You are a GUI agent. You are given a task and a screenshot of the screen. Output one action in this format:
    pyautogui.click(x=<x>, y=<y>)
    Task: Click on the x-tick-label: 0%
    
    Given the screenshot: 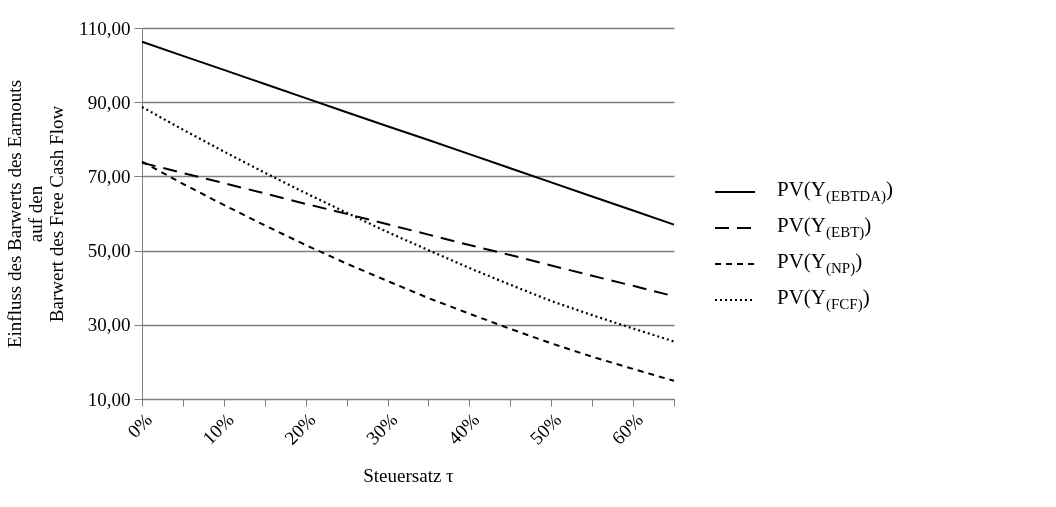 What is the action you would take?
    pyautogui.click(x=140, y=425)
    